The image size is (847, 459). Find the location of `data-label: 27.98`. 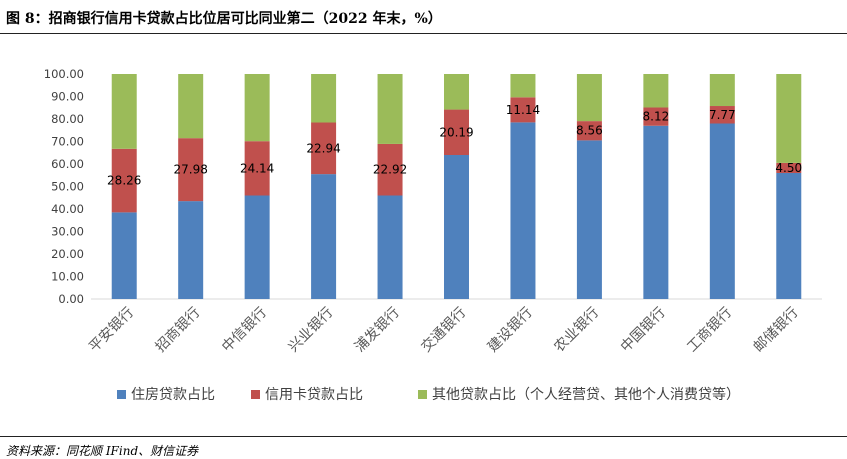

data-label: 27.98 is located at coordinates (191, 170).